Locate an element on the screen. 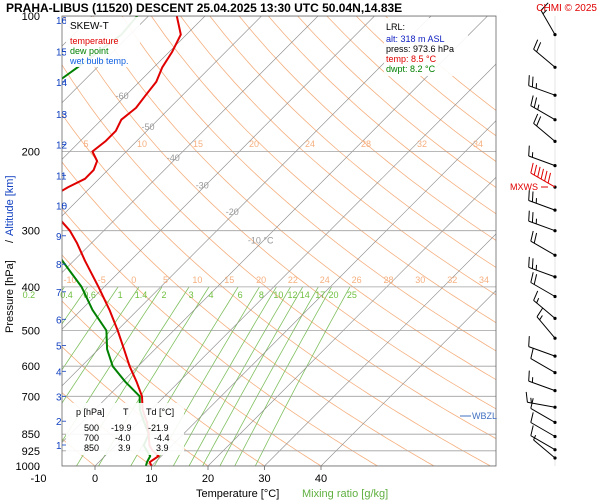  isotherm-label: -50 is located at coordinates (147, 127).